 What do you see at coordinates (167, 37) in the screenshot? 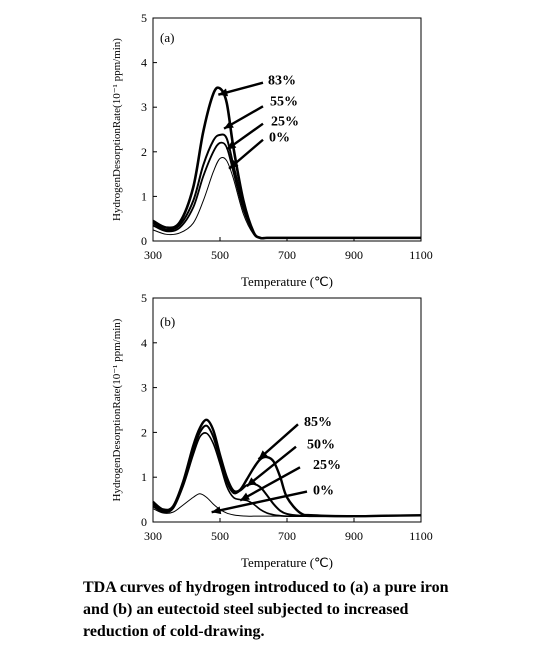
I see `panel-label: (a)` at bounding box center [167, 37].